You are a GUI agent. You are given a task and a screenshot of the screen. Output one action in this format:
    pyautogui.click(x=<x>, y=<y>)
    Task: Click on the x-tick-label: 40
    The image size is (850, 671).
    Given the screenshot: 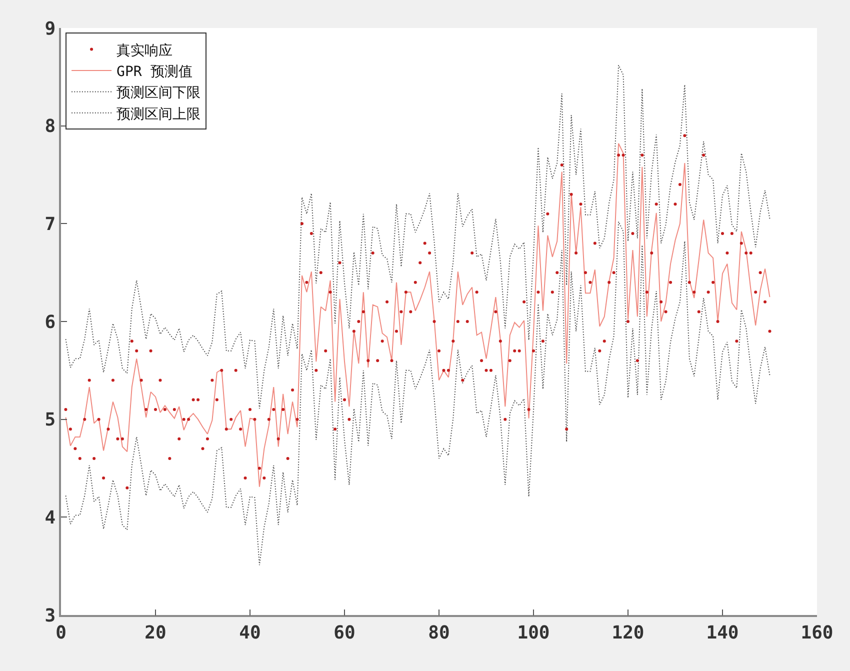 What is the action you would take?
    pyautogui.click(x=250, y=633)
    